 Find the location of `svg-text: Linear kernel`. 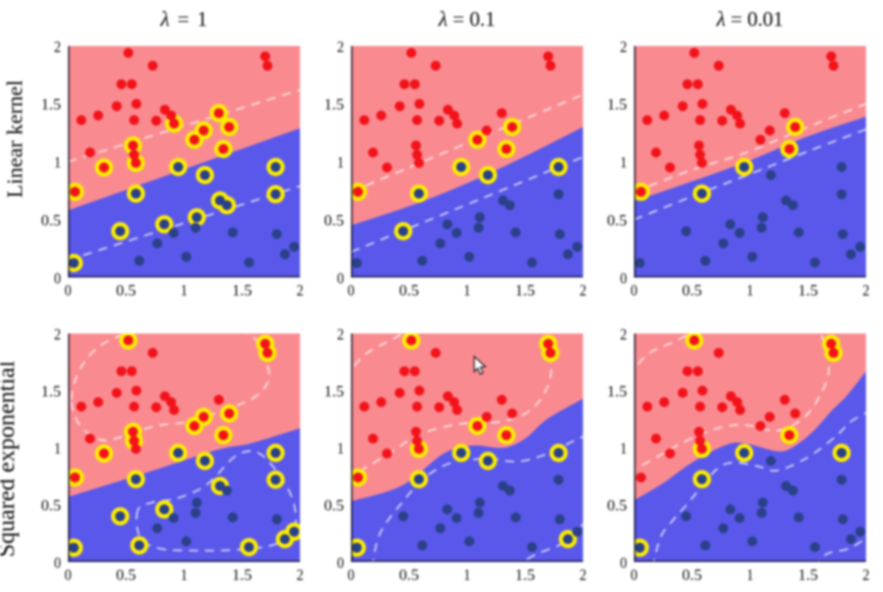

svg-text: Linear kernel is located at coordinates (14, 139).